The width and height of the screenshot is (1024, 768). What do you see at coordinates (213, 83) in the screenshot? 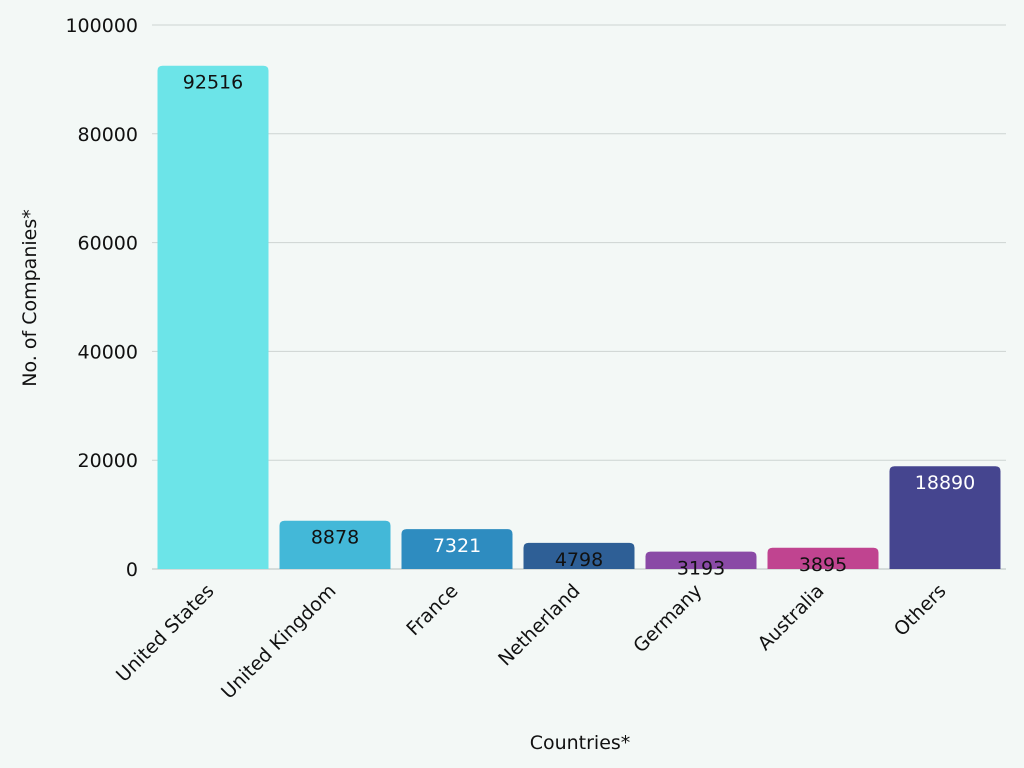
I see `data-label: 92516` at bounding box center [213, 83].